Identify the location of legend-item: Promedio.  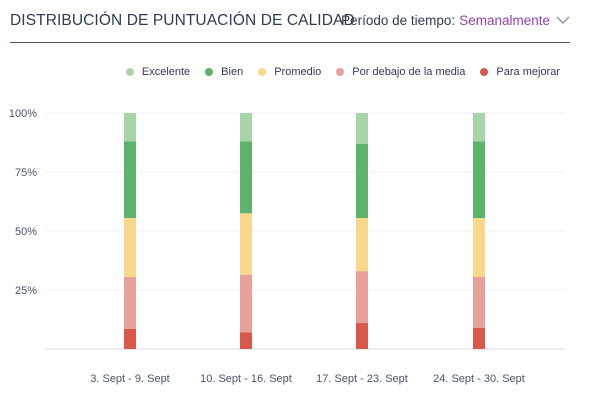
(289, 72).